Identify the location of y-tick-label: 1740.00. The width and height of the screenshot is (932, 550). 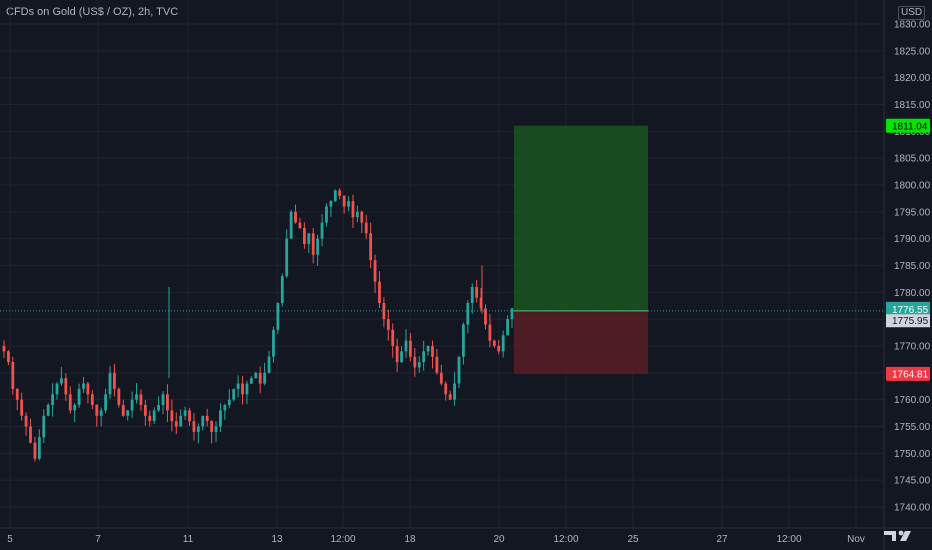
(912, 508).